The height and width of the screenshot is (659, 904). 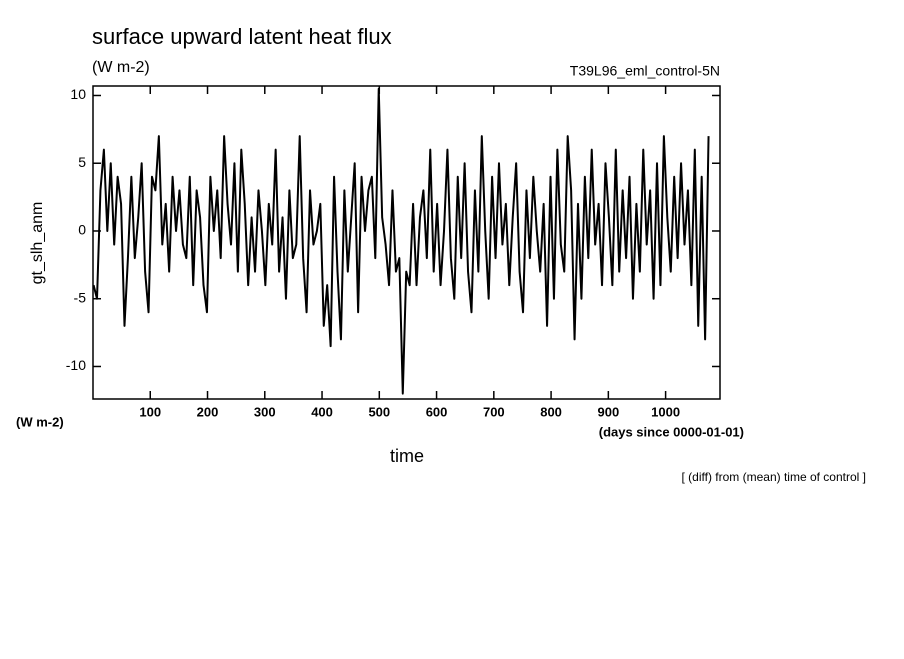 I want to click on x-tick-label: 600, so click(x=437, y=411).